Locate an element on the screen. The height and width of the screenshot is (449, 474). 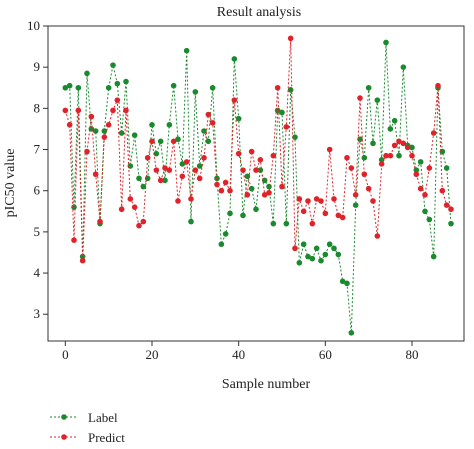
legend: Label Predict is located at coordinates (87, 427).